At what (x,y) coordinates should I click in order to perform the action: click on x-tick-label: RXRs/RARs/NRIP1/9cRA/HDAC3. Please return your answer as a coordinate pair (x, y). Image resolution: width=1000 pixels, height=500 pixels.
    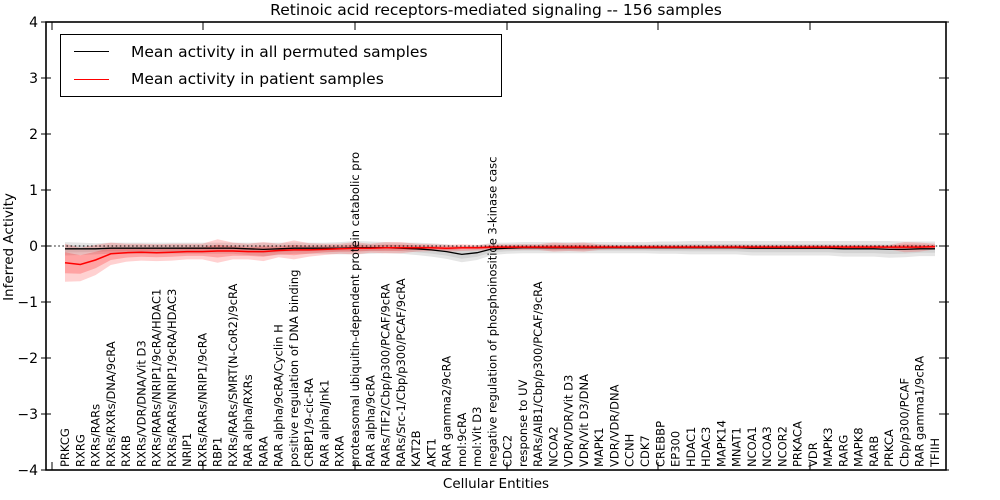
    Looking at the image, I should click on (172, 378).